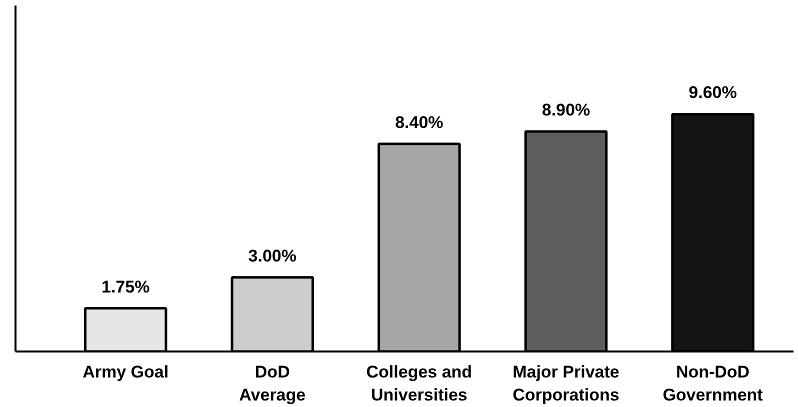  Describe the element at coordinates (419, 122) in the screenshot. I see `data-label: 8.40%` at that location.